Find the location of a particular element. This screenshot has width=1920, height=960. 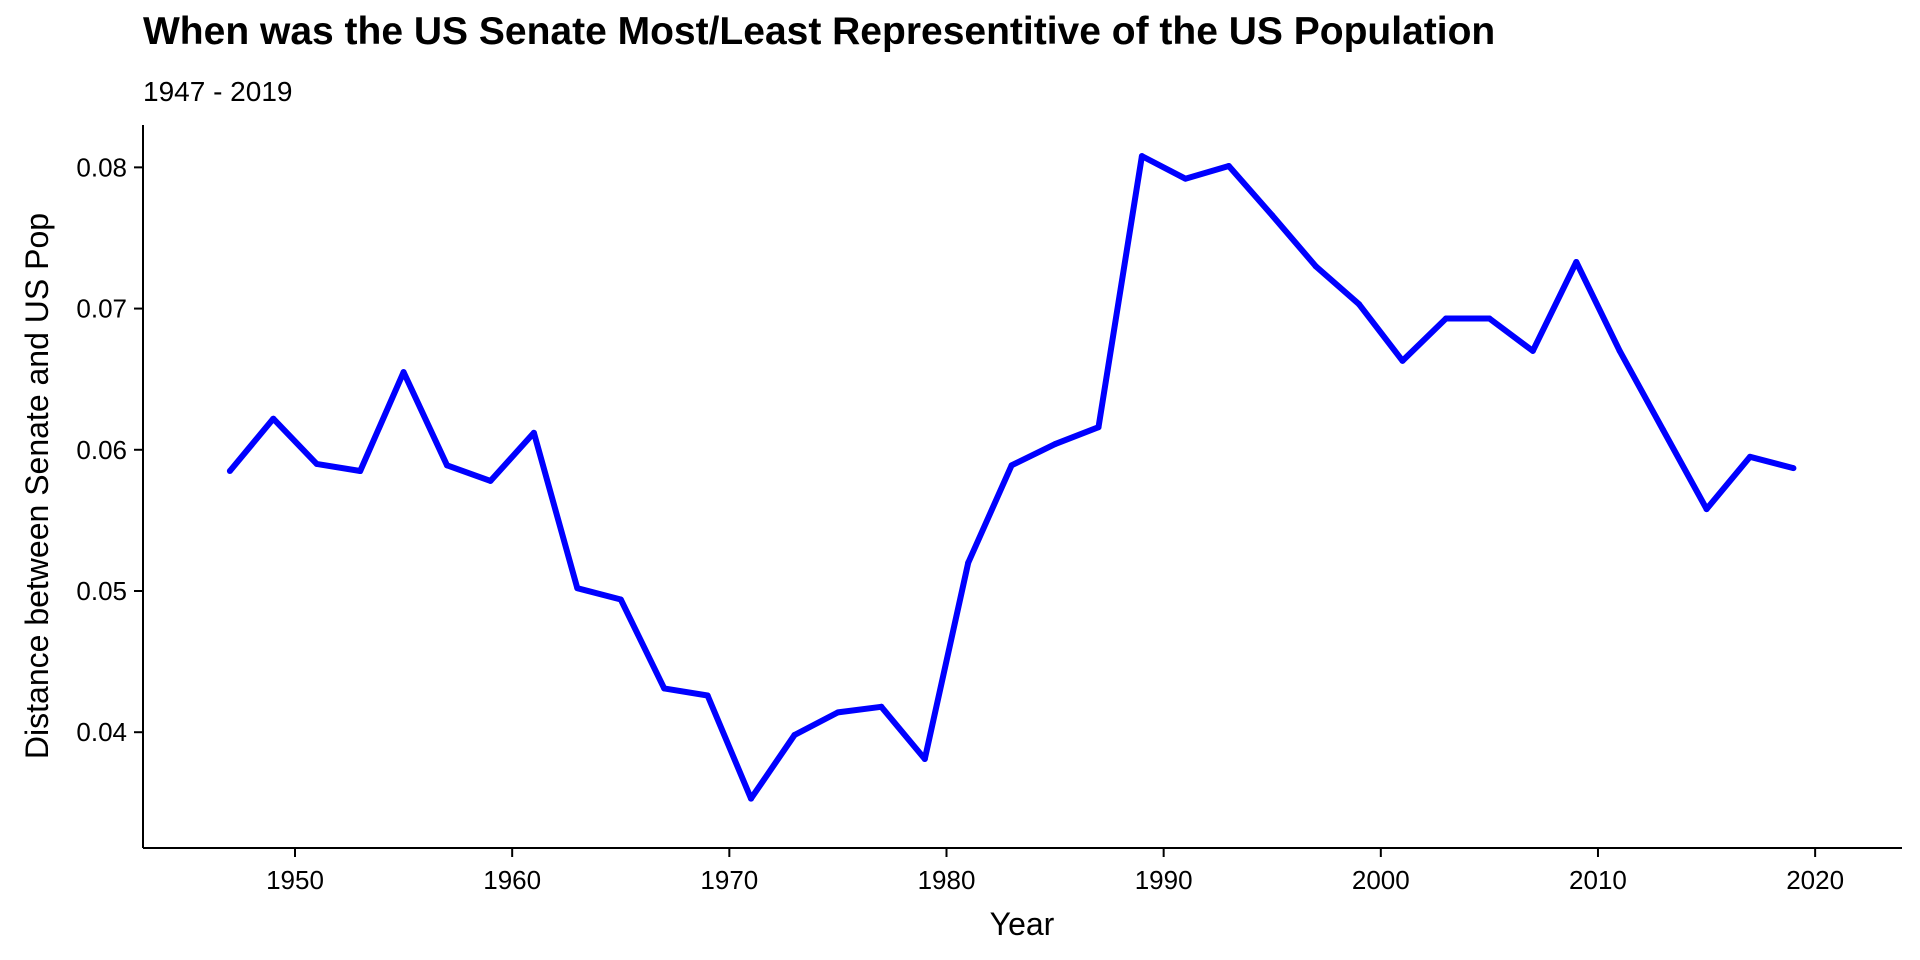

x-tick-label: 1960 is located at coordinates (512, 880).